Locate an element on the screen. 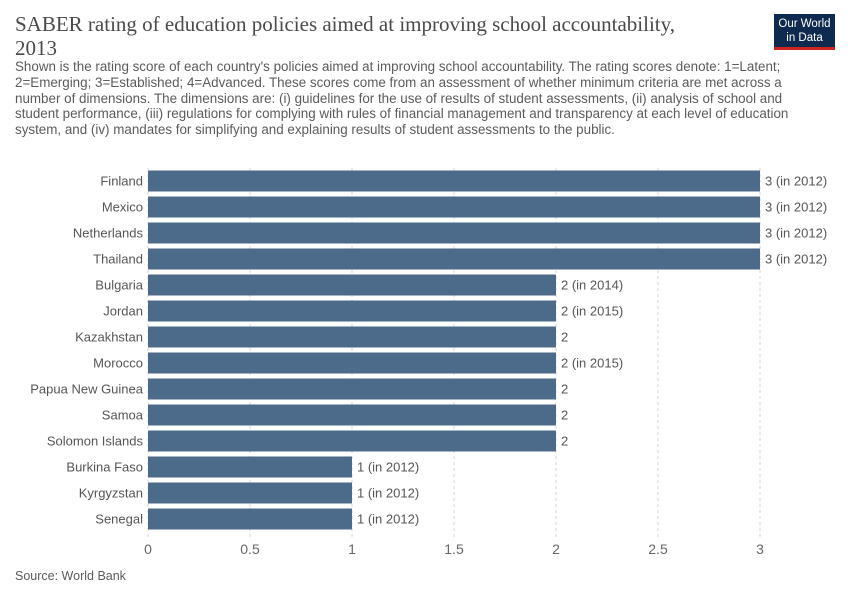 This screenshot has width=850, height=600. x-tick-label: 1.5 is located at coordinates (454, 549).